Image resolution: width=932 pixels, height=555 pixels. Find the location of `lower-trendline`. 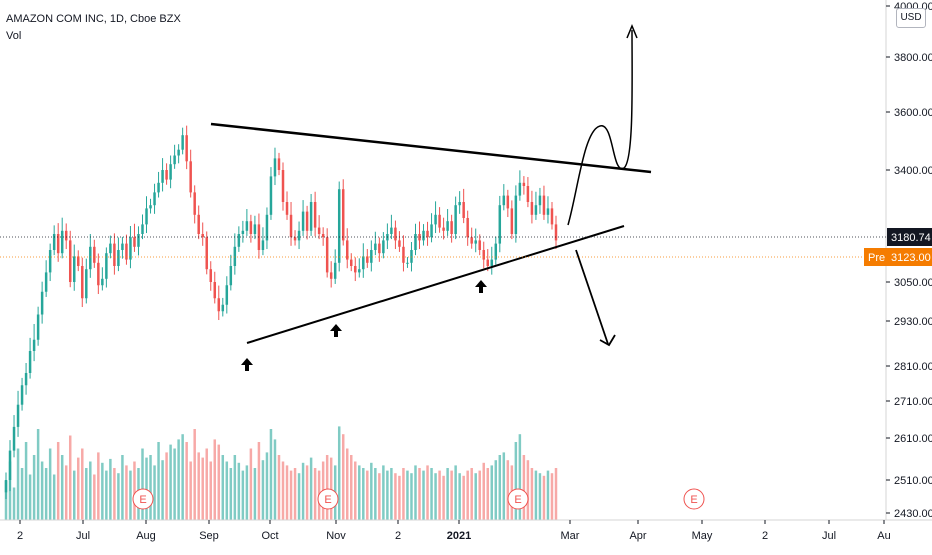

lower-trendline is located at coordinates (435, 284).